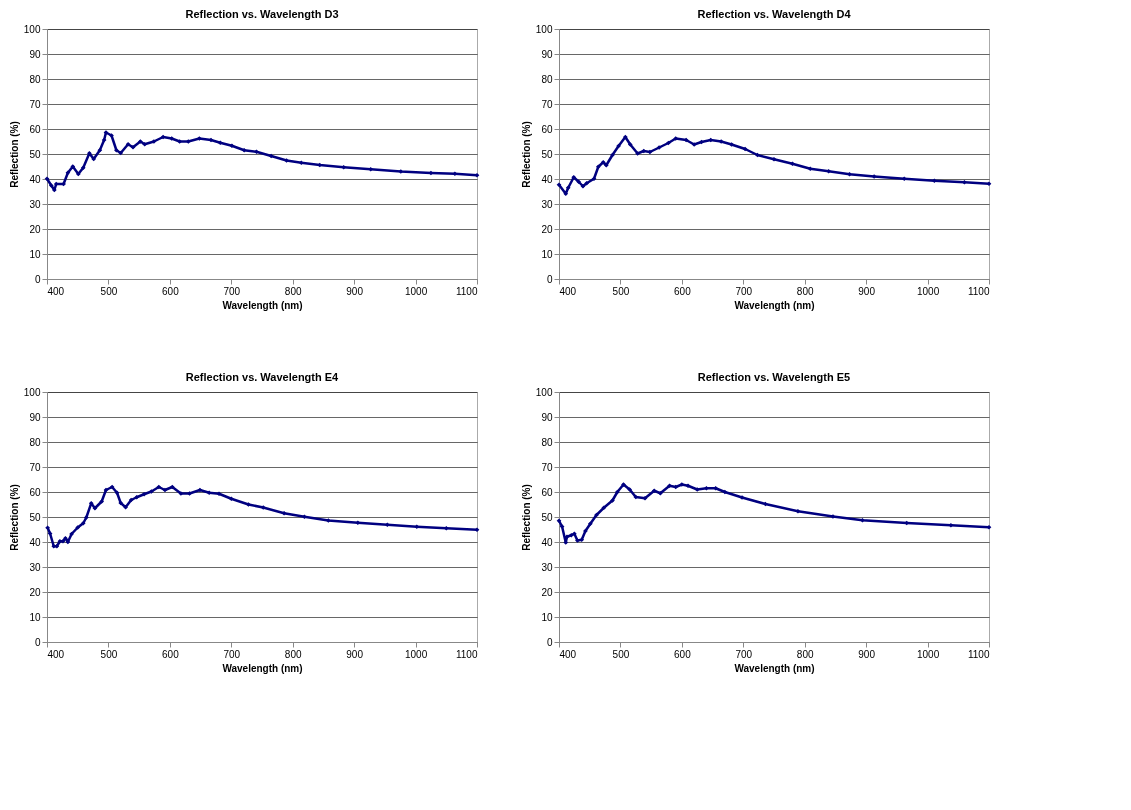 The height and width of the screenshot is (810, 1131). I want to click on chart-title: Reflection vs. Wavelength D4, so click(774, 14).